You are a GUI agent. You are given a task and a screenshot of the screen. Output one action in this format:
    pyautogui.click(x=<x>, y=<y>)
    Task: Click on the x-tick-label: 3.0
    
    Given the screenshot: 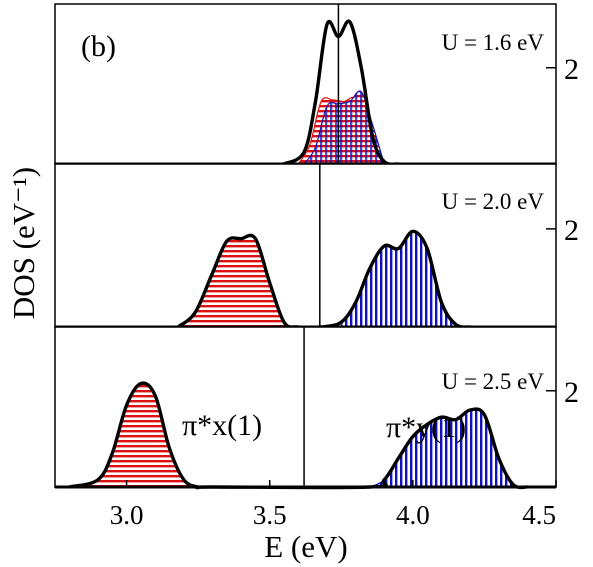 What is the action you would take?
    pyautogui.click(x=127, y=515)
    